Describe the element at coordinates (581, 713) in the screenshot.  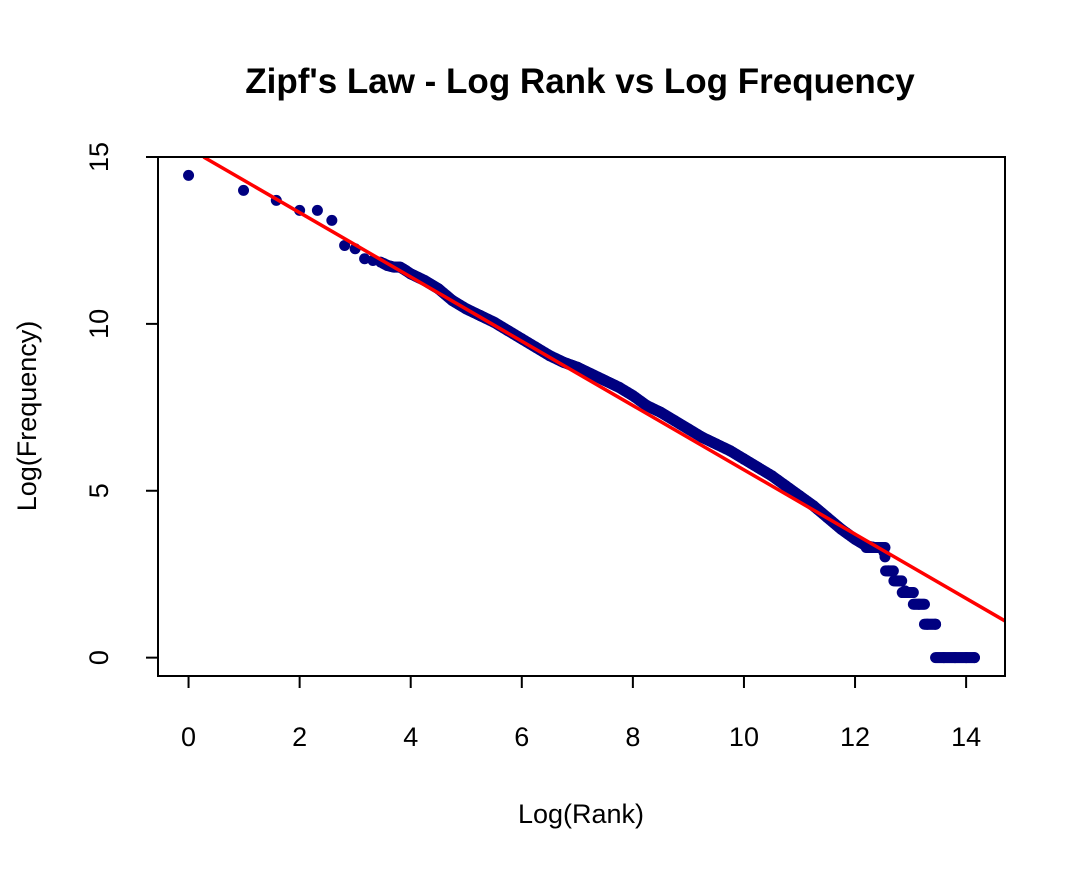
I see `x-axis: 0 2 4 6 8 10 12 14` at that location.